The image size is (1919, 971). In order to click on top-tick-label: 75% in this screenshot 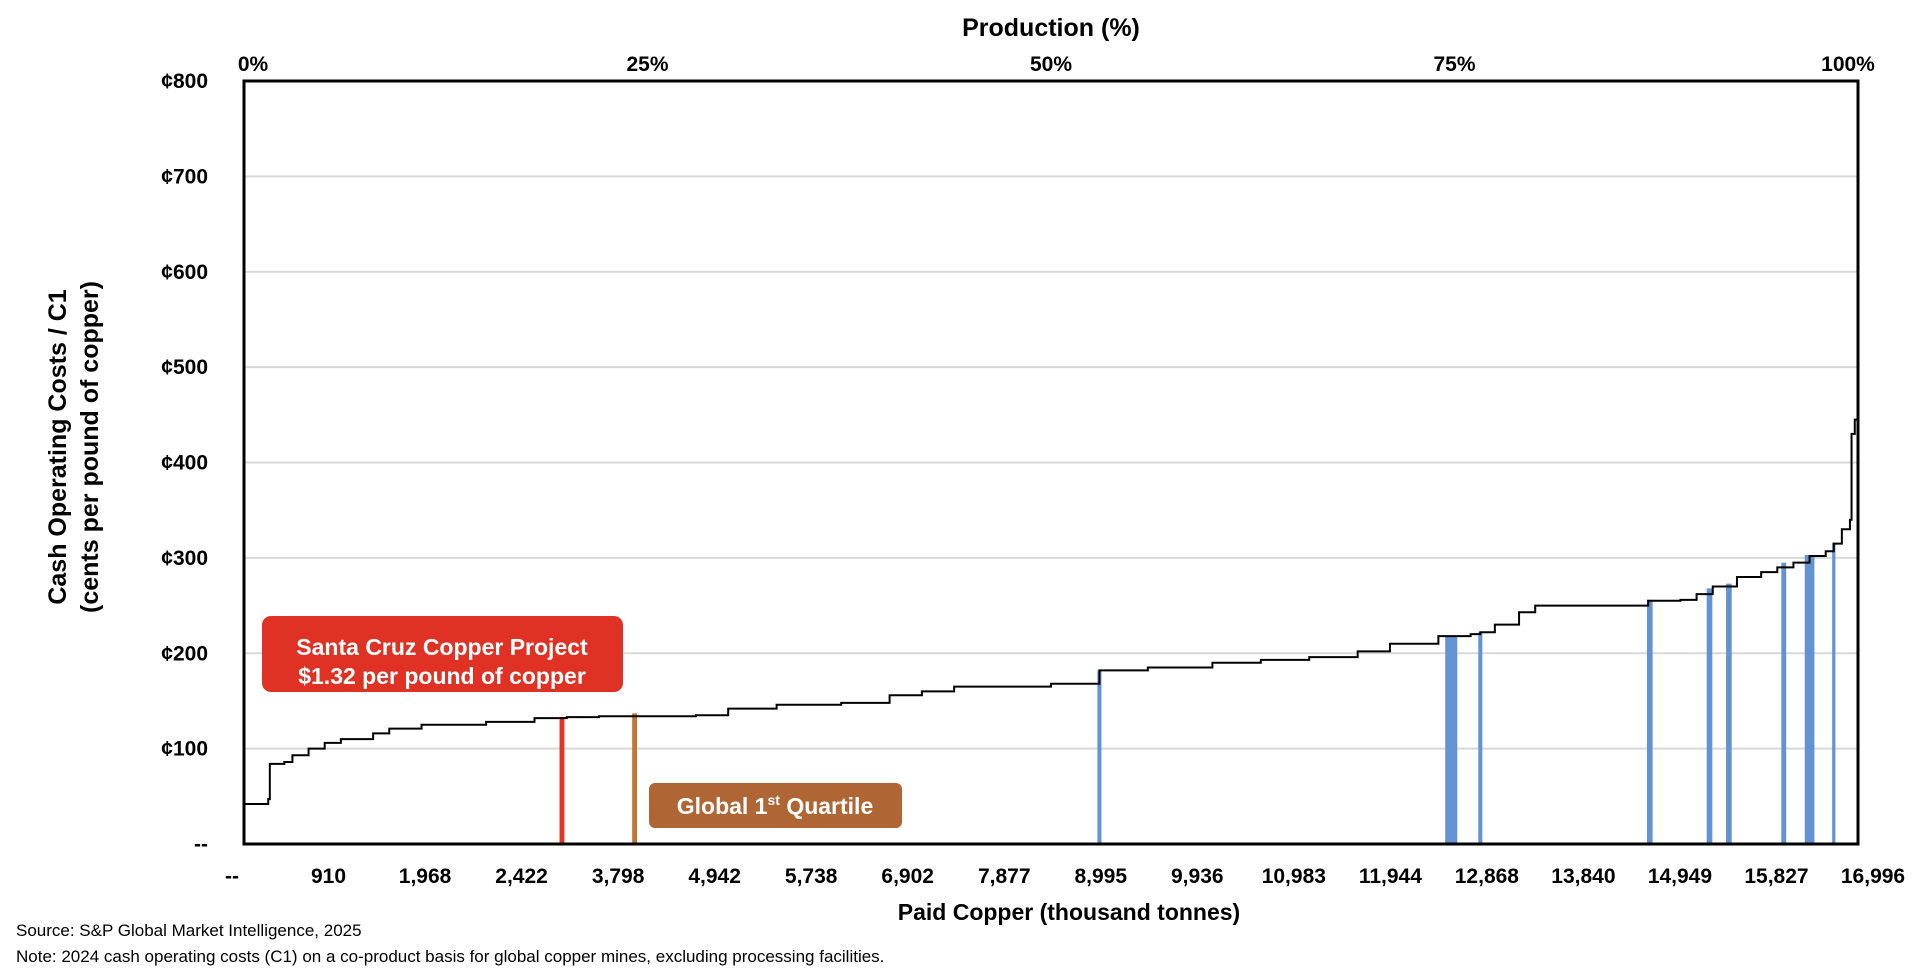, I will do `click(1454, 64)`.